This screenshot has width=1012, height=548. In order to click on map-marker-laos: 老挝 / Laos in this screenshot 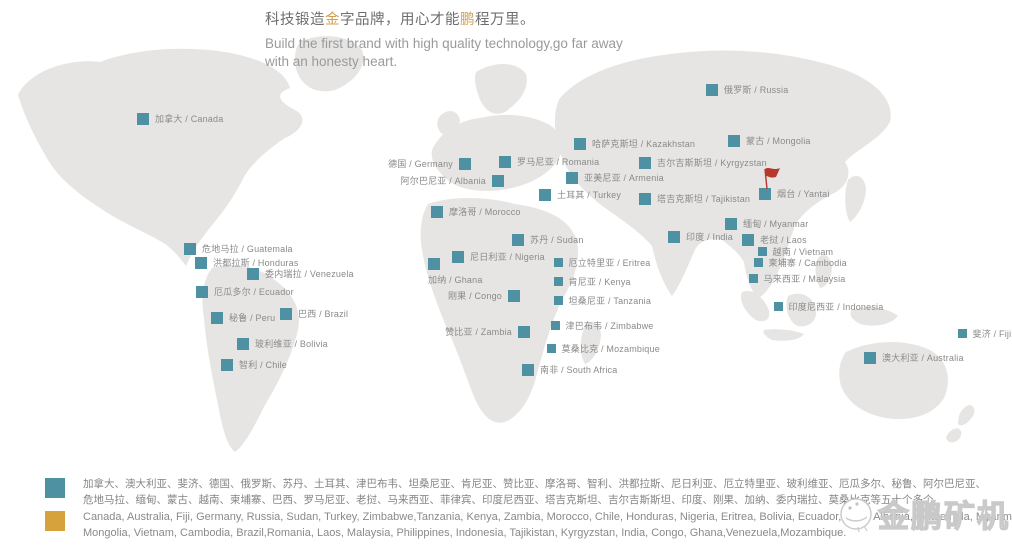, I will do `click(774, 239)`.